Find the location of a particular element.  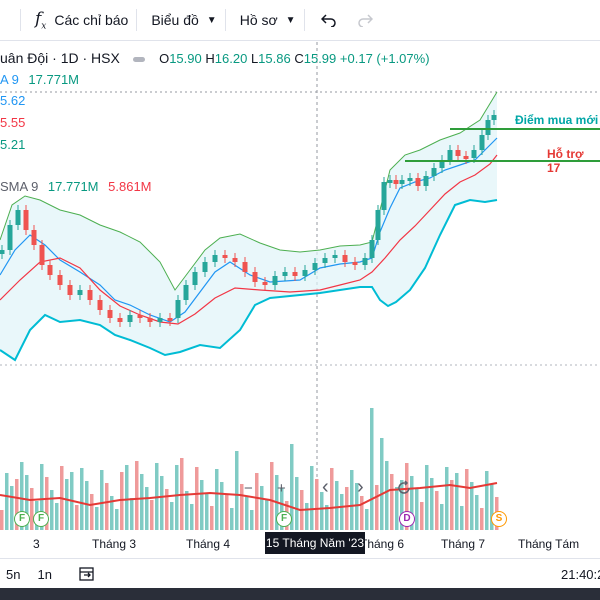

toolbar-divider is located at coordinates (304, 20).